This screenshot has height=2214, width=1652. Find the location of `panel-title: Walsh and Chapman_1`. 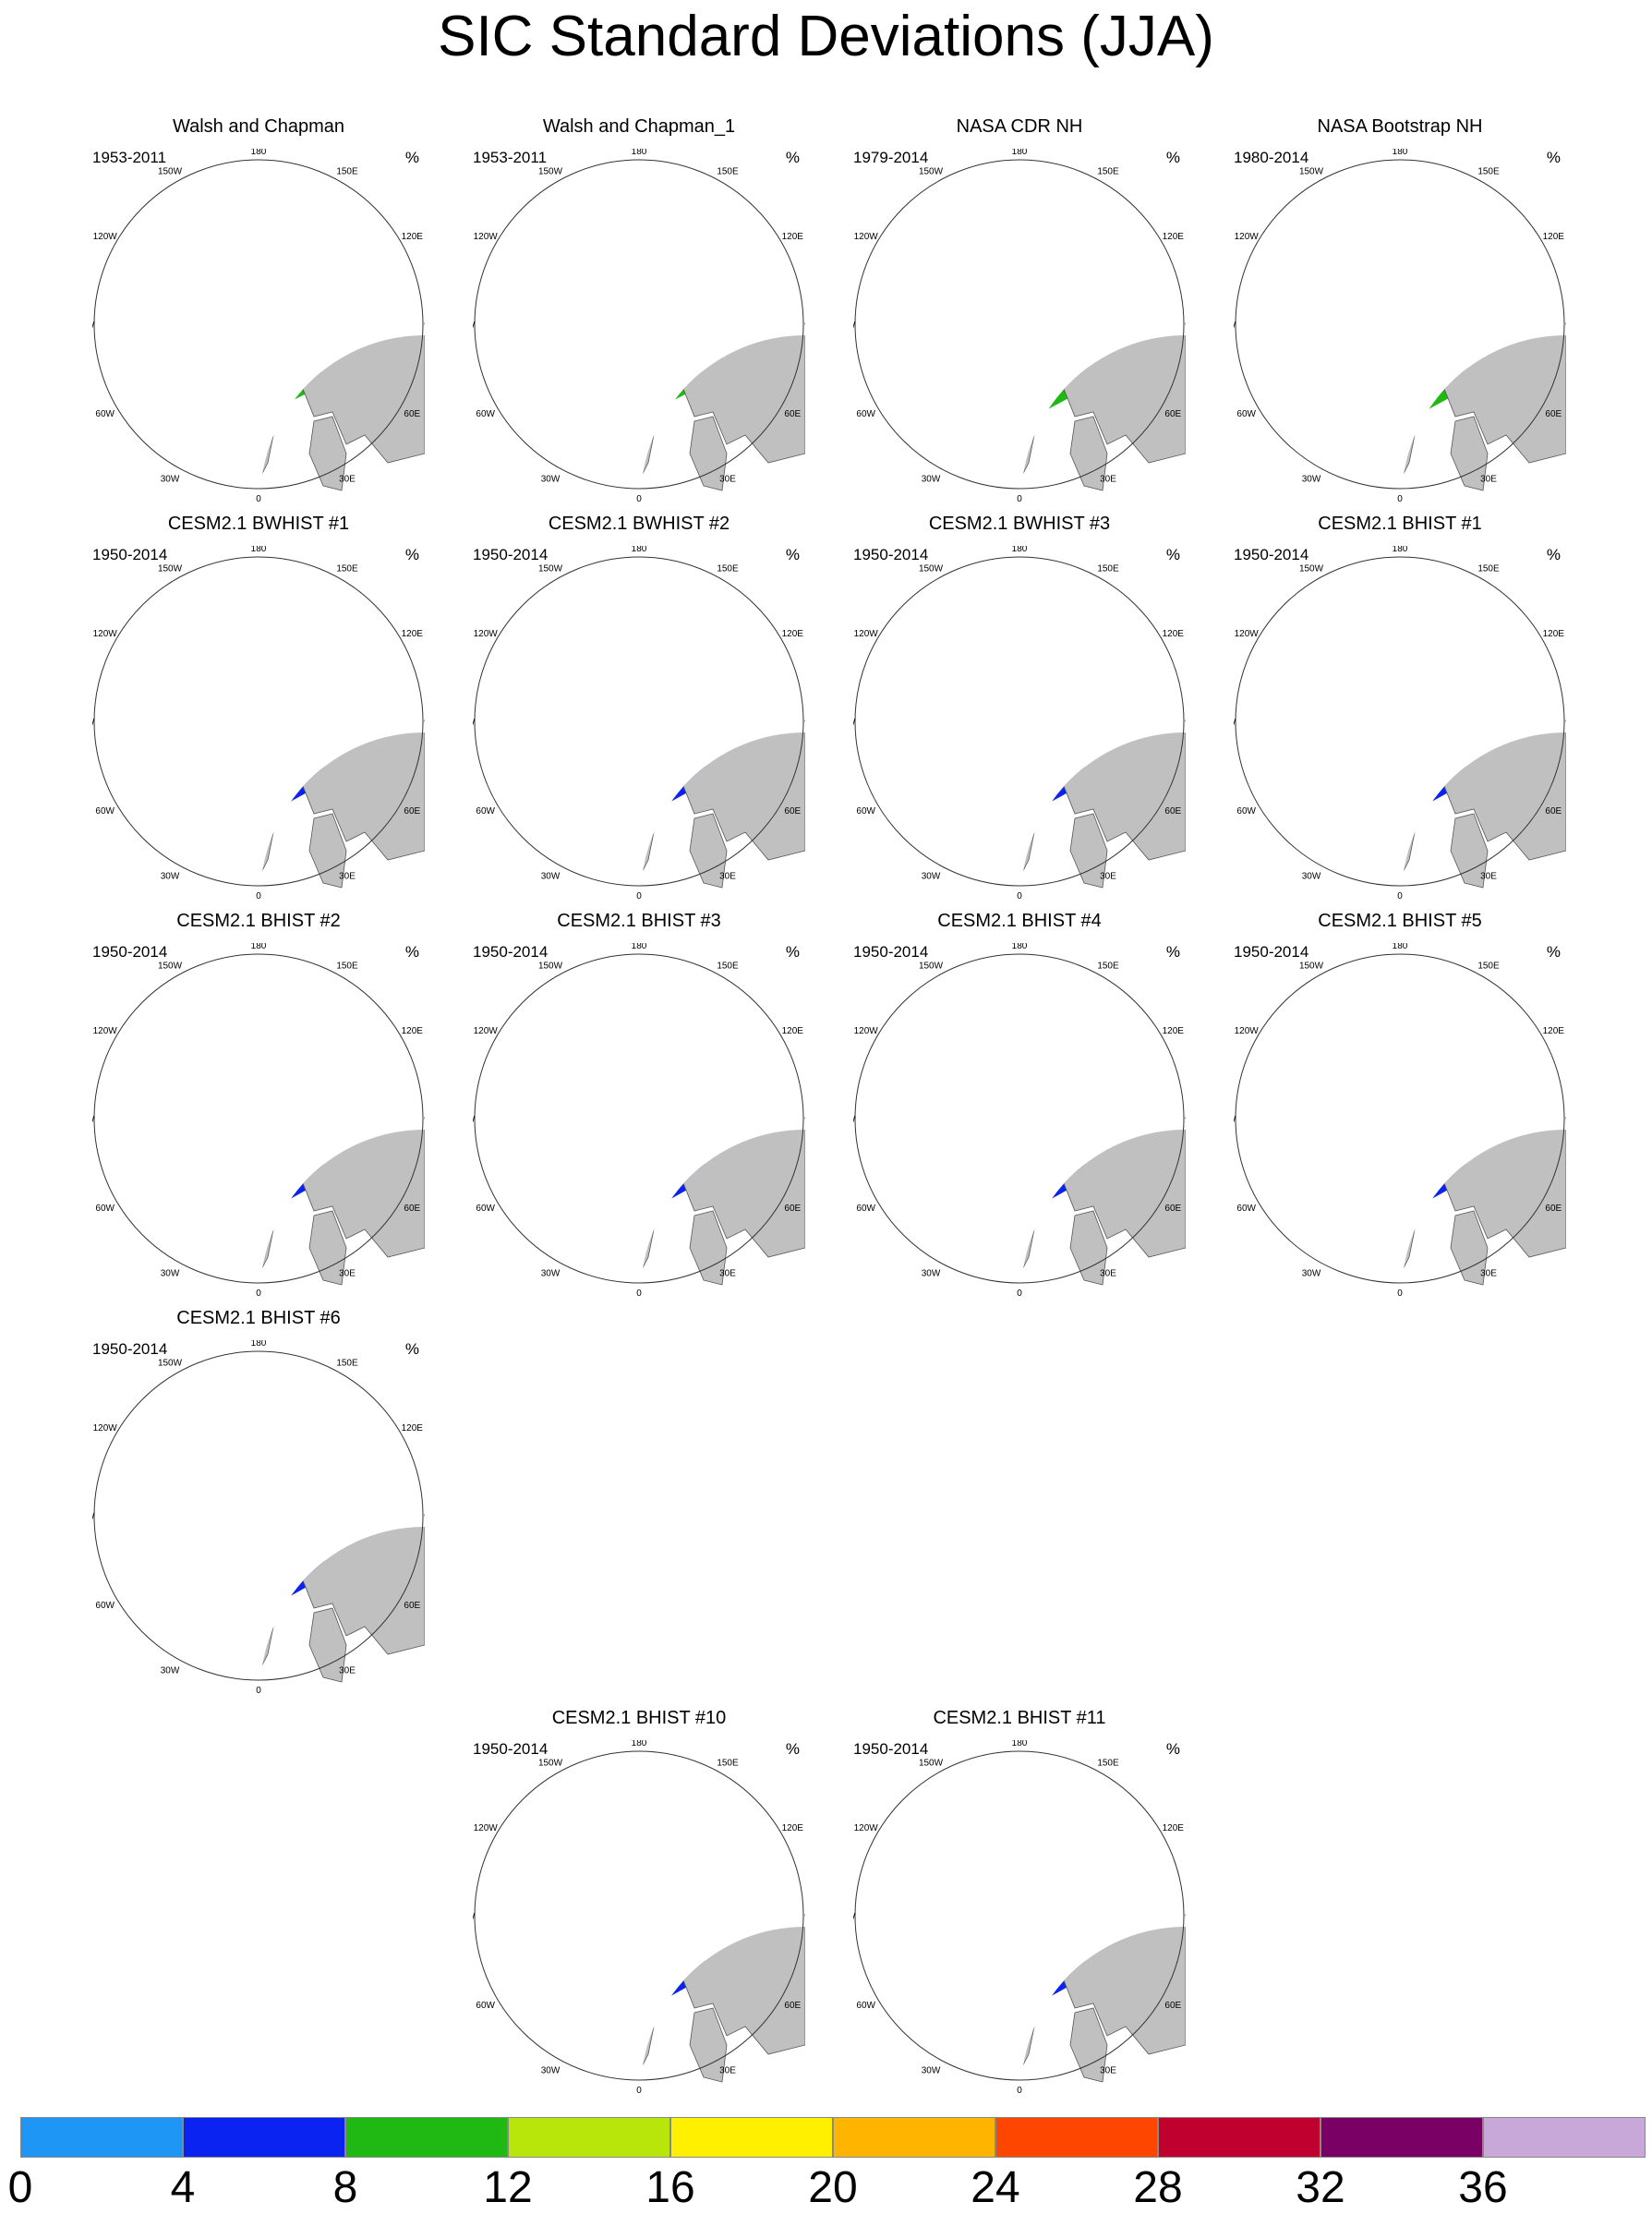

panel-title: Walsh and Chapman_1 is located at coordinates (639, 126).